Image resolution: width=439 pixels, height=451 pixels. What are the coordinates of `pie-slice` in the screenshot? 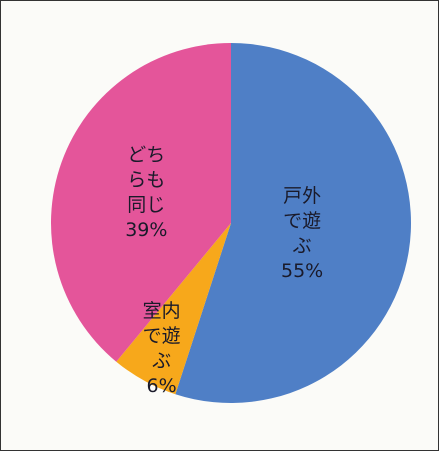 It's located at (173, 309).